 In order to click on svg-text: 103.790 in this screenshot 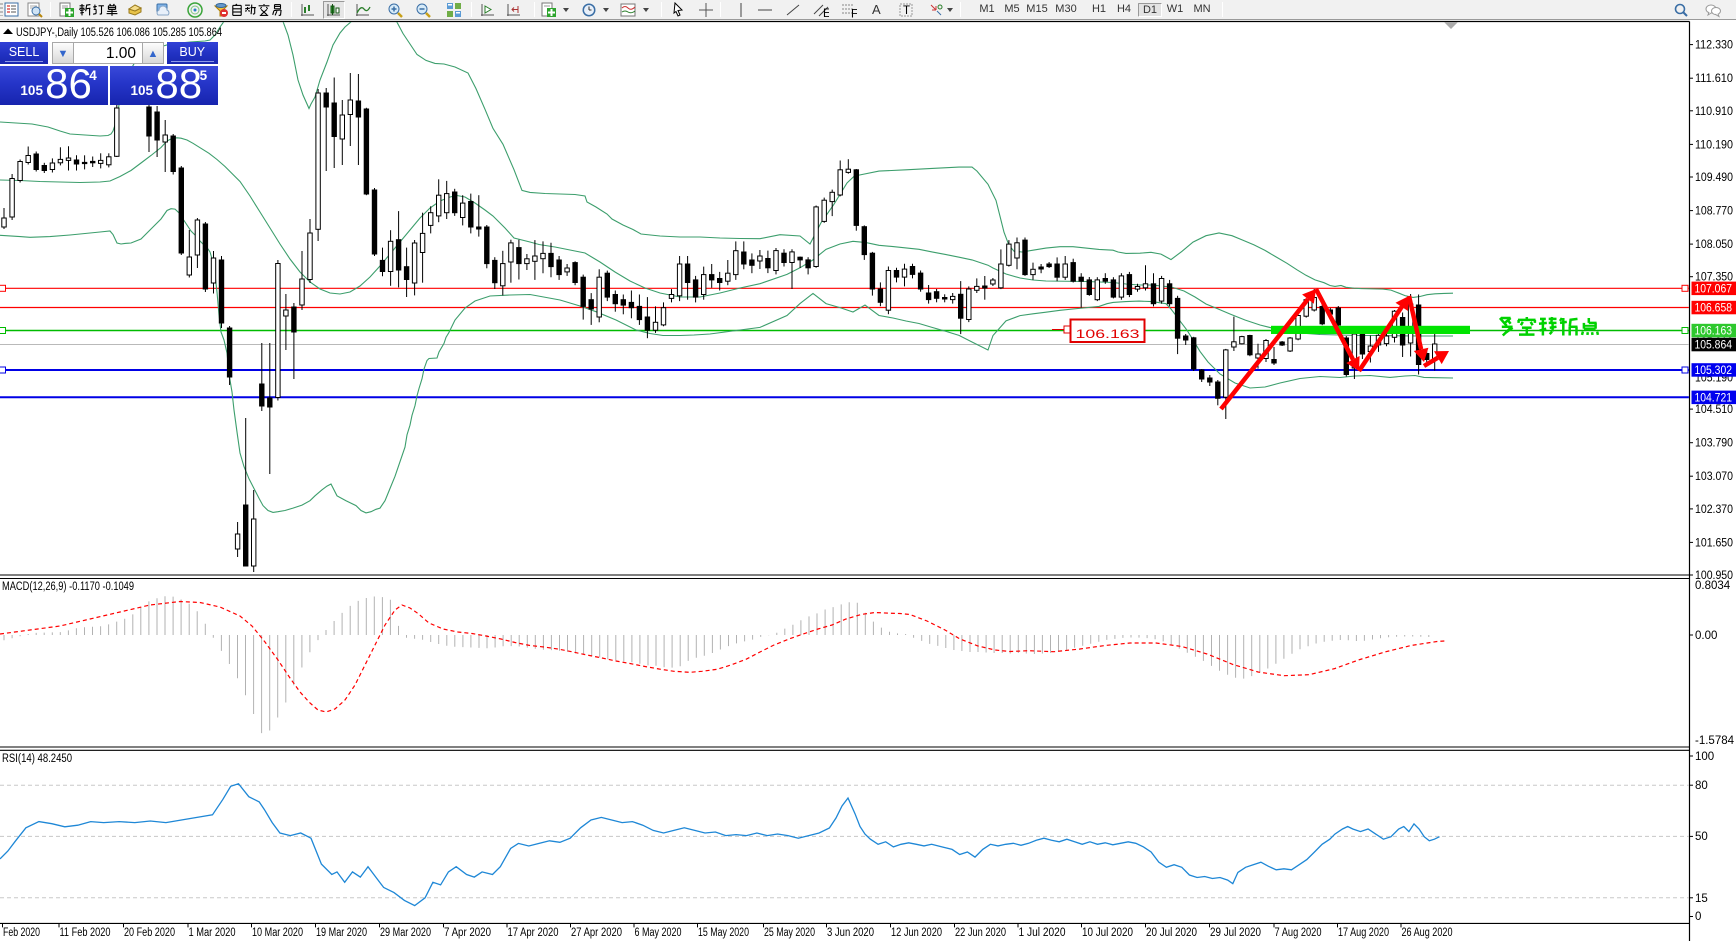, I will do `click(1714, 444)`.